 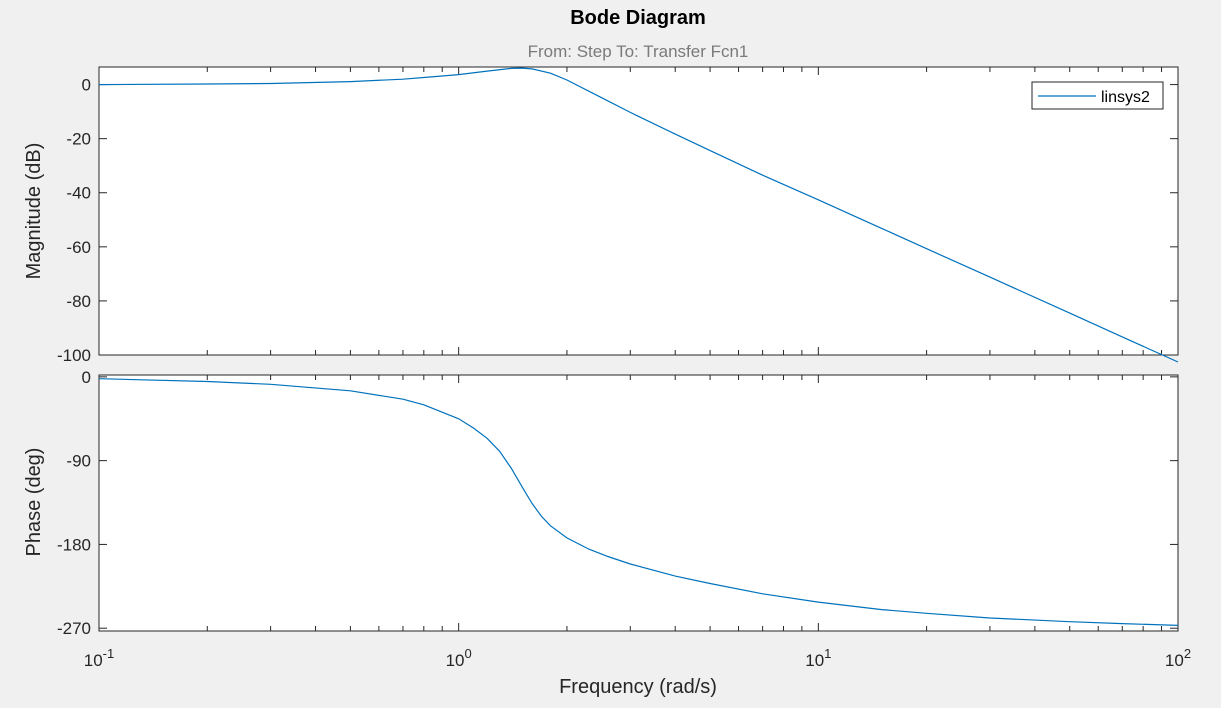 I want to click on legend: linsys2, so click(x=1097, y=95).